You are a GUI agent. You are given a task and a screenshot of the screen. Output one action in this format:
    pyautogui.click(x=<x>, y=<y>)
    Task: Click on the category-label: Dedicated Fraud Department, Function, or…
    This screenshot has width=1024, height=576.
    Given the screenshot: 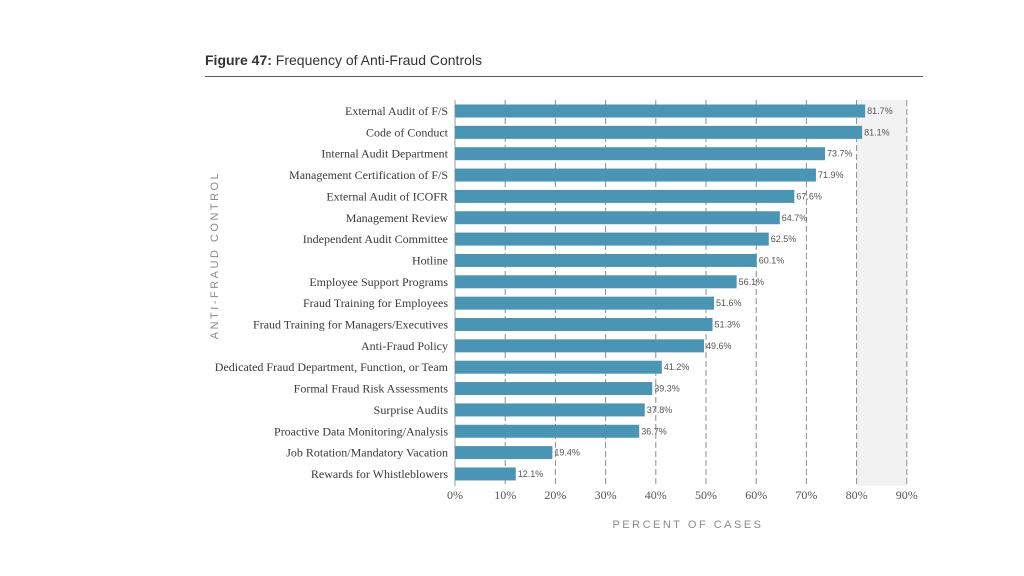 What is the action you would take?
    pyautogui.click(x=332, y=367)
    